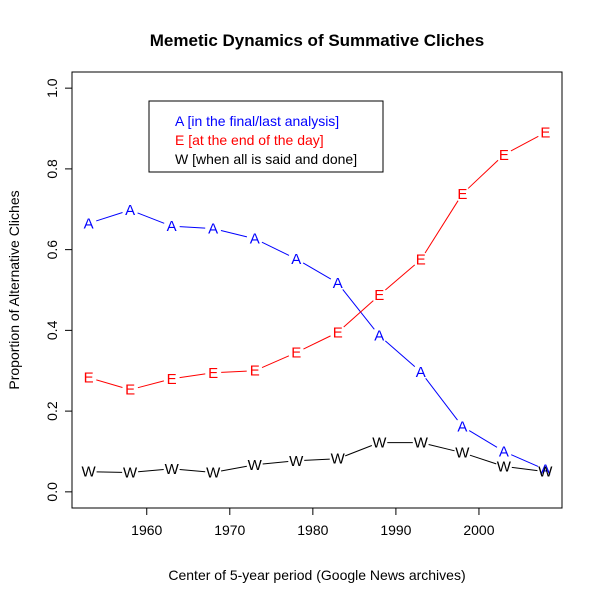  What do you see at coordinates (14, 289) in the screenshot?
I see `y-axis-label: Proportion of Alternative Cliches` at bounding box center [14, 289].